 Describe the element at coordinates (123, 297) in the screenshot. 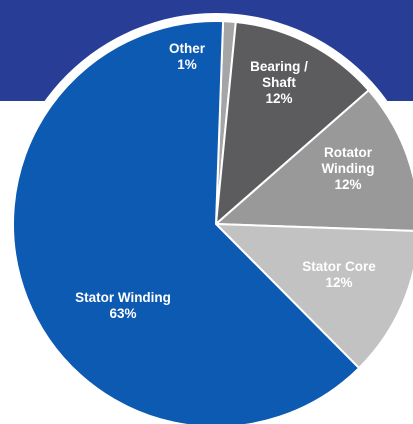

I see `slice-label: Stator Winding` at that location.